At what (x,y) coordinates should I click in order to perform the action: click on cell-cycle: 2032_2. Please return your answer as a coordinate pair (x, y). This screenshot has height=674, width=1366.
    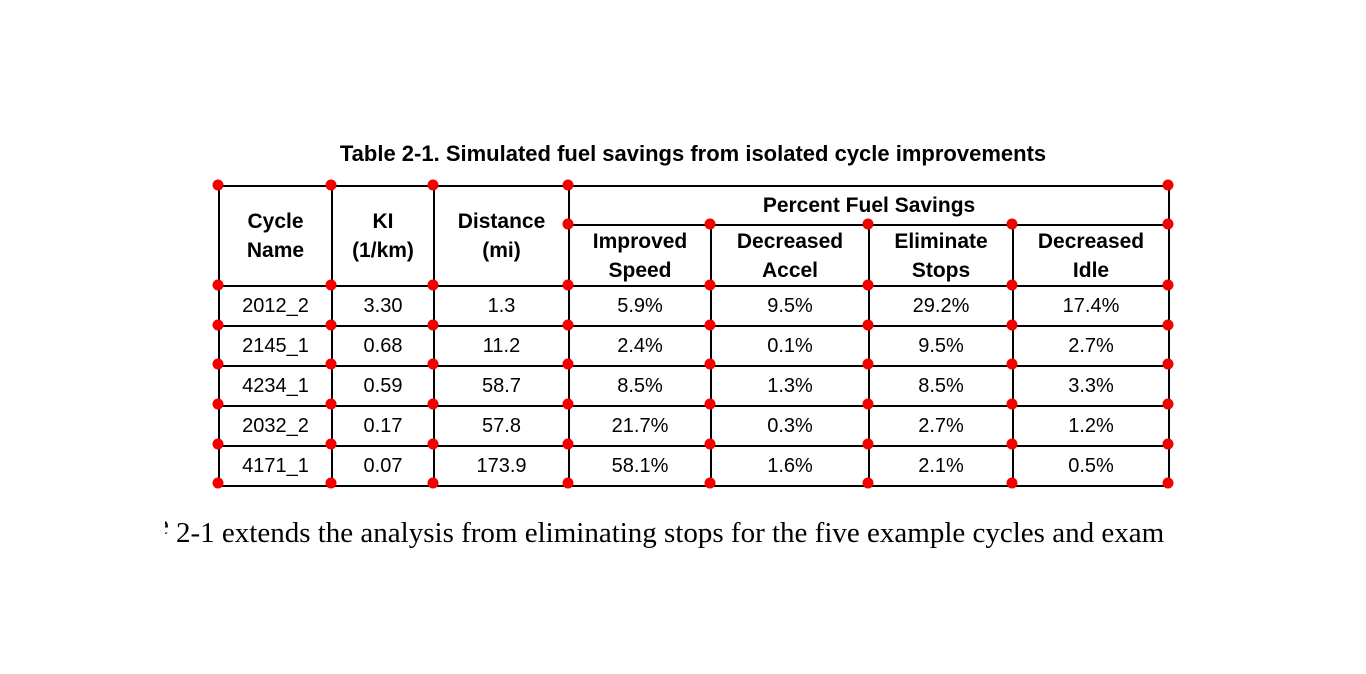
    Looking at the image, I should click on (275, 426).